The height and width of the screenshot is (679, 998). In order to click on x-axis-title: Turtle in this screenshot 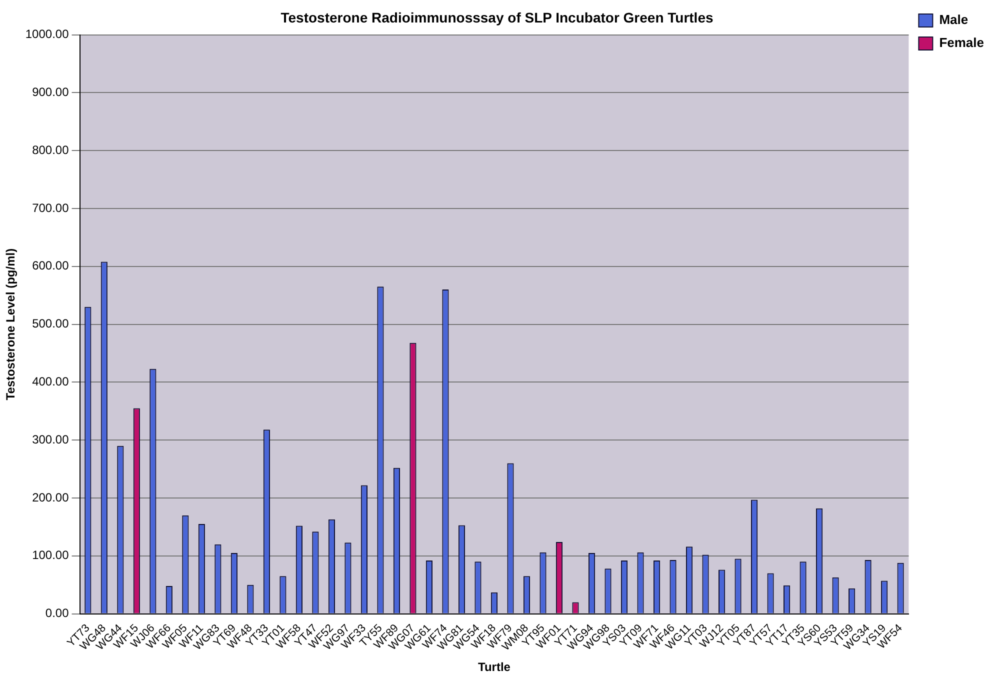, I will do `click(494, 667)`.